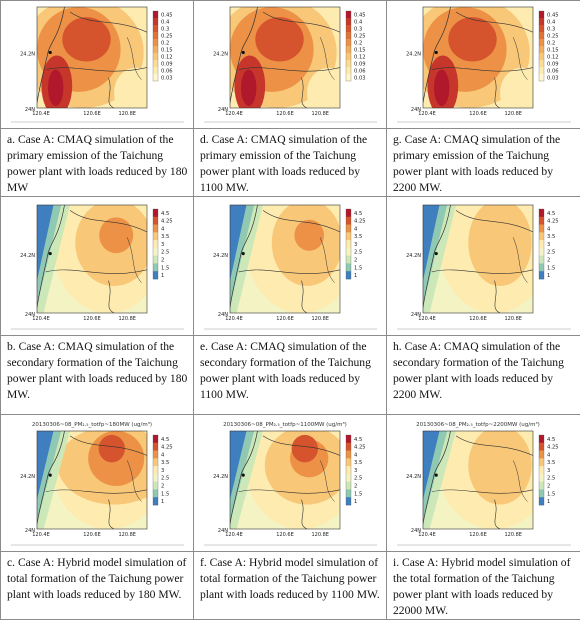 This screenshot has height=620, width=580. Describe the element at coordinates (355, 261) in the screenshot. I see `colorbar-label: 2` at that location.